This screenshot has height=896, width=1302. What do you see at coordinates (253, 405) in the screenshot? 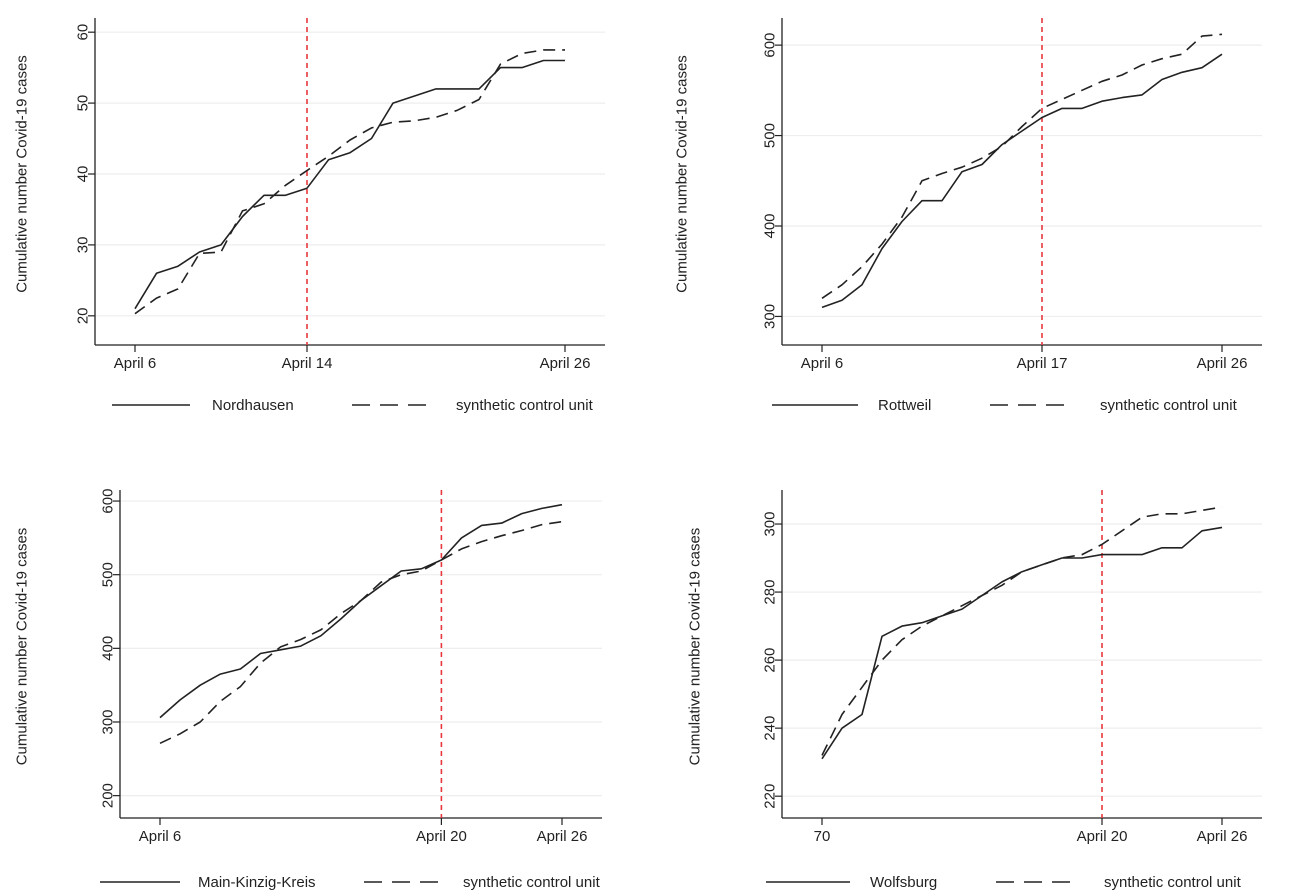
I see `legend-label-nordhausen: Nordhausen` at bounding box center [253, 405].